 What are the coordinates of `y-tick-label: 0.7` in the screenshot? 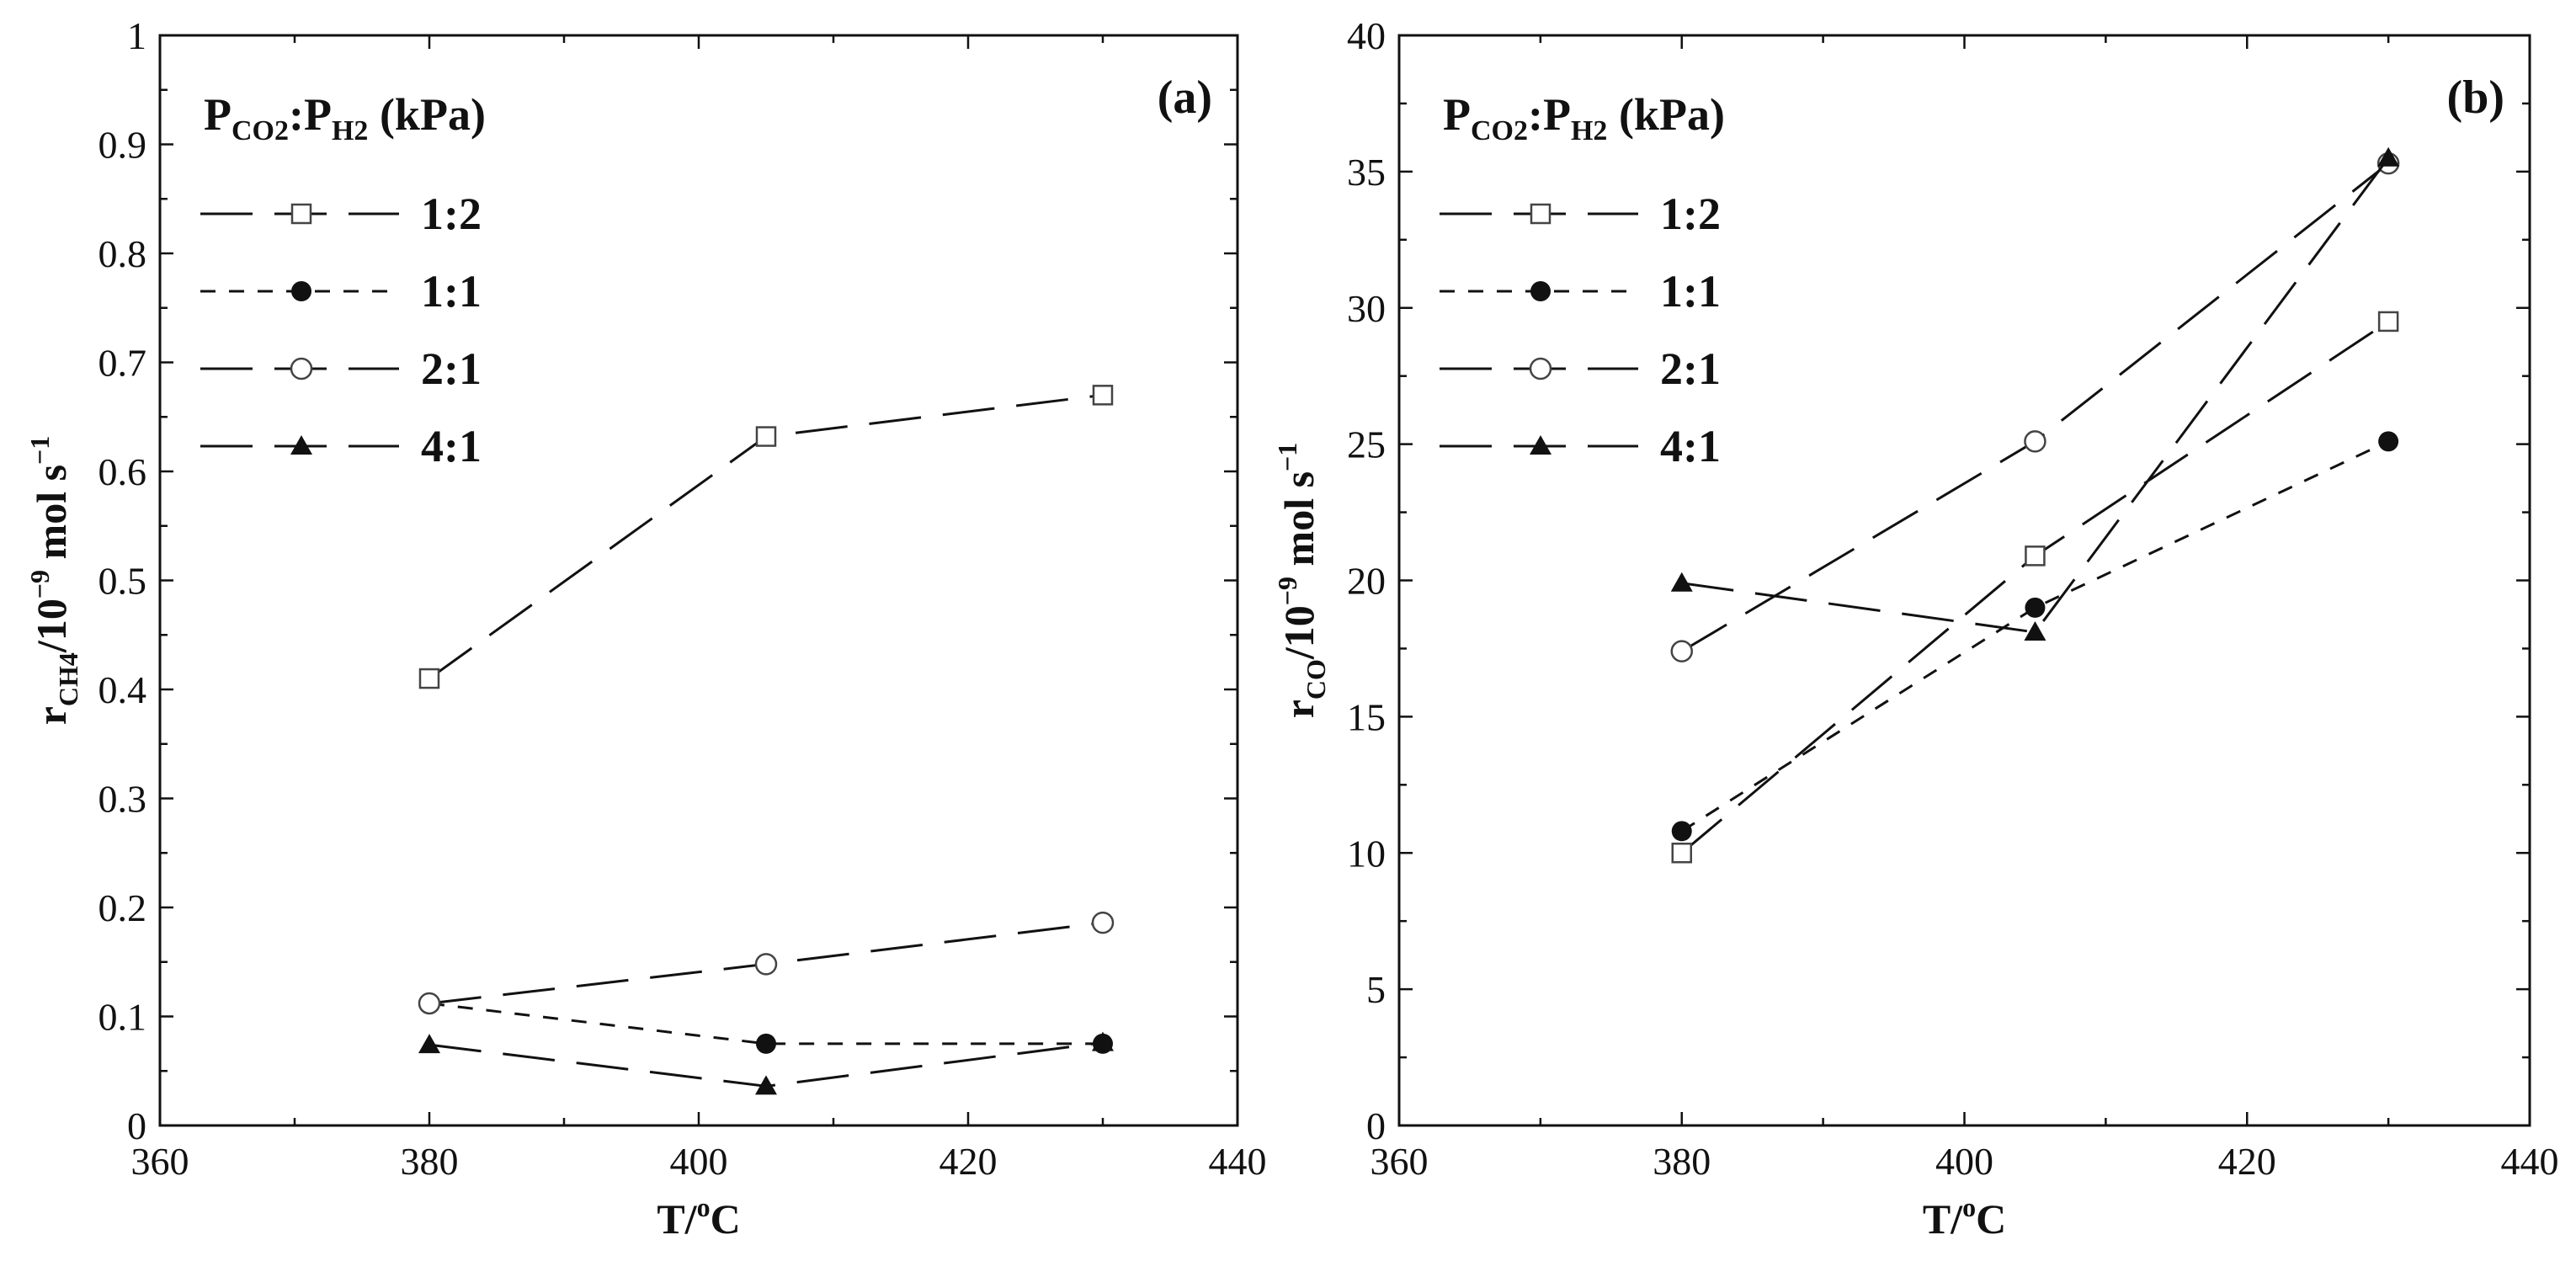 It's located at (122, 363).